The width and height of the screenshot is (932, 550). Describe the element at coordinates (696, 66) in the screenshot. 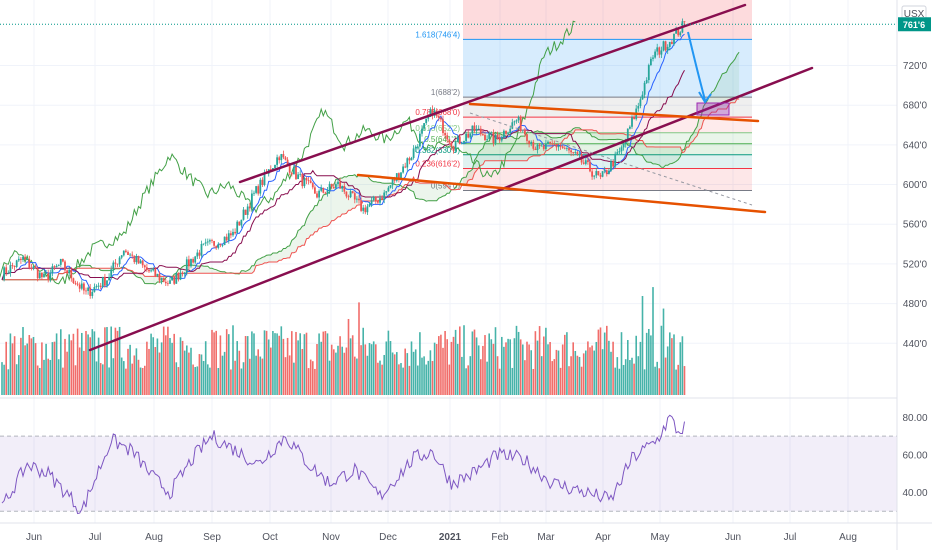

I see `forecast-arrow` at that location.